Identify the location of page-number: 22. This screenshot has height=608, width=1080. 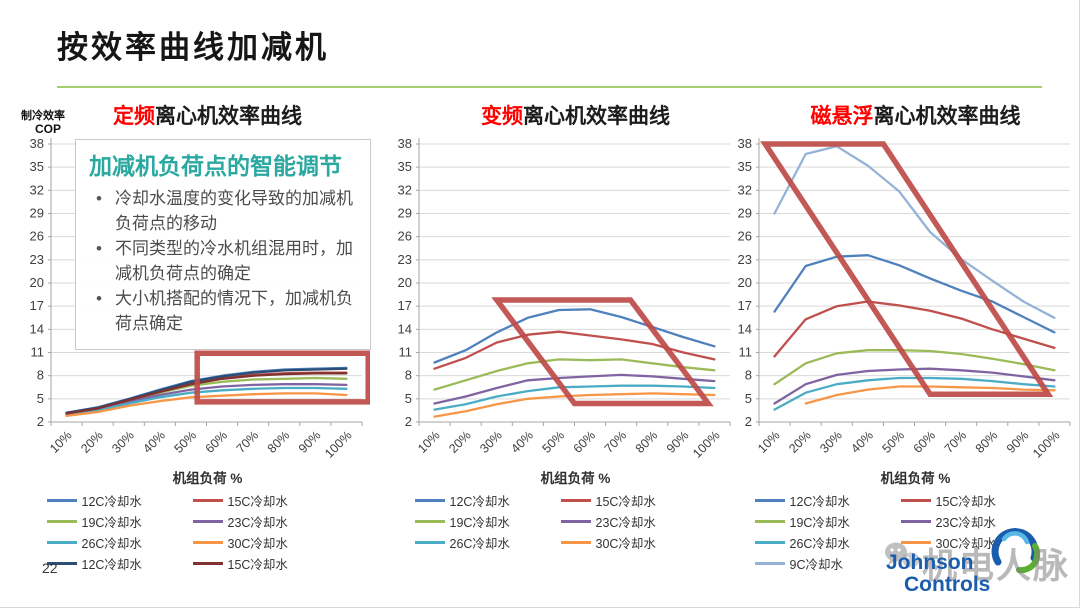
(50, 568).